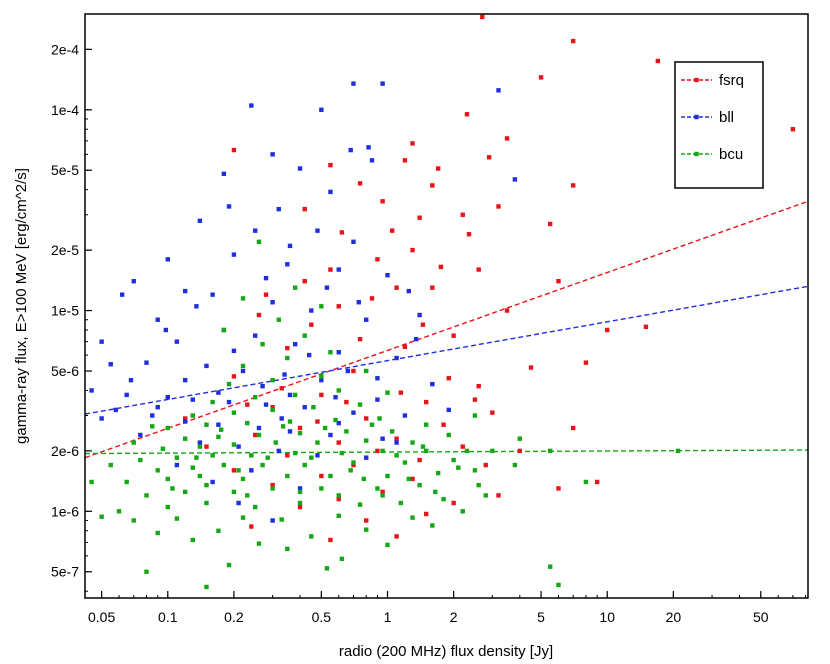  What do you see at coordinates (454, 617) in the screenshot?
I see `x-tick-label: 2` at bounding box center [454, 617].